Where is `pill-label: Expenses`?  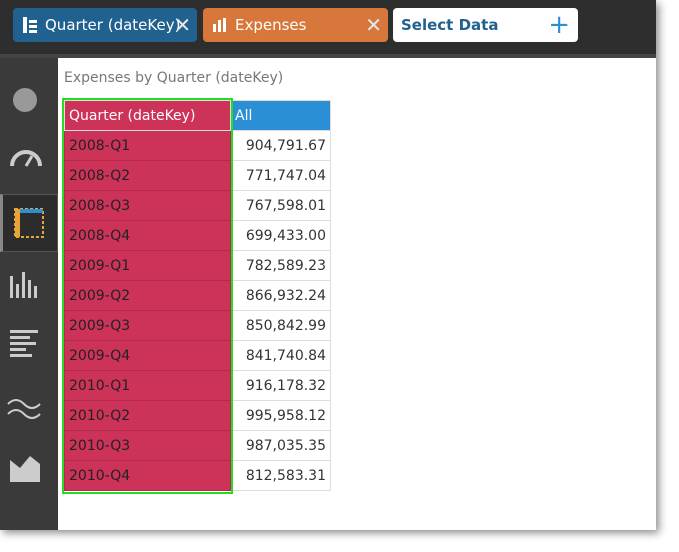 pill-label: Expenses is located at coordinates (271, 25).